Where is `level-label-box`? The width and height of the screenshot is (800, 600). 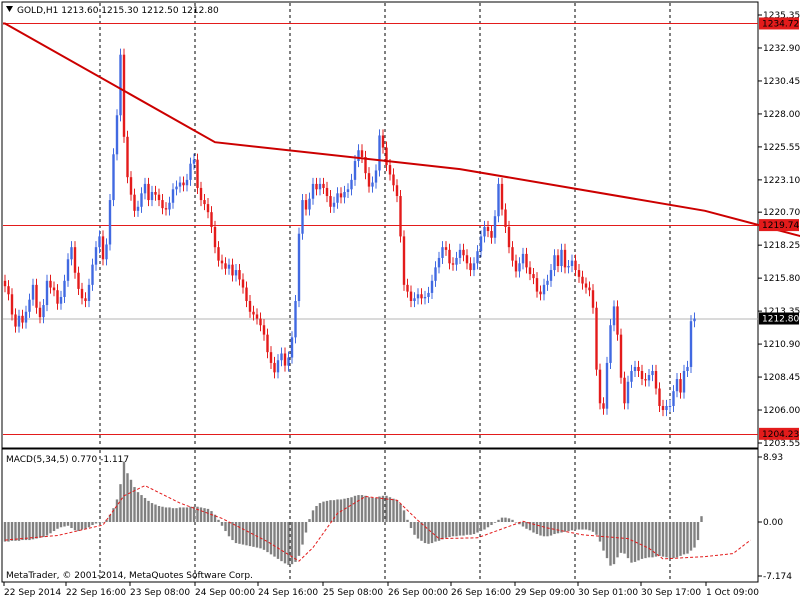
level-label-box is located at coordinates (779, 433).